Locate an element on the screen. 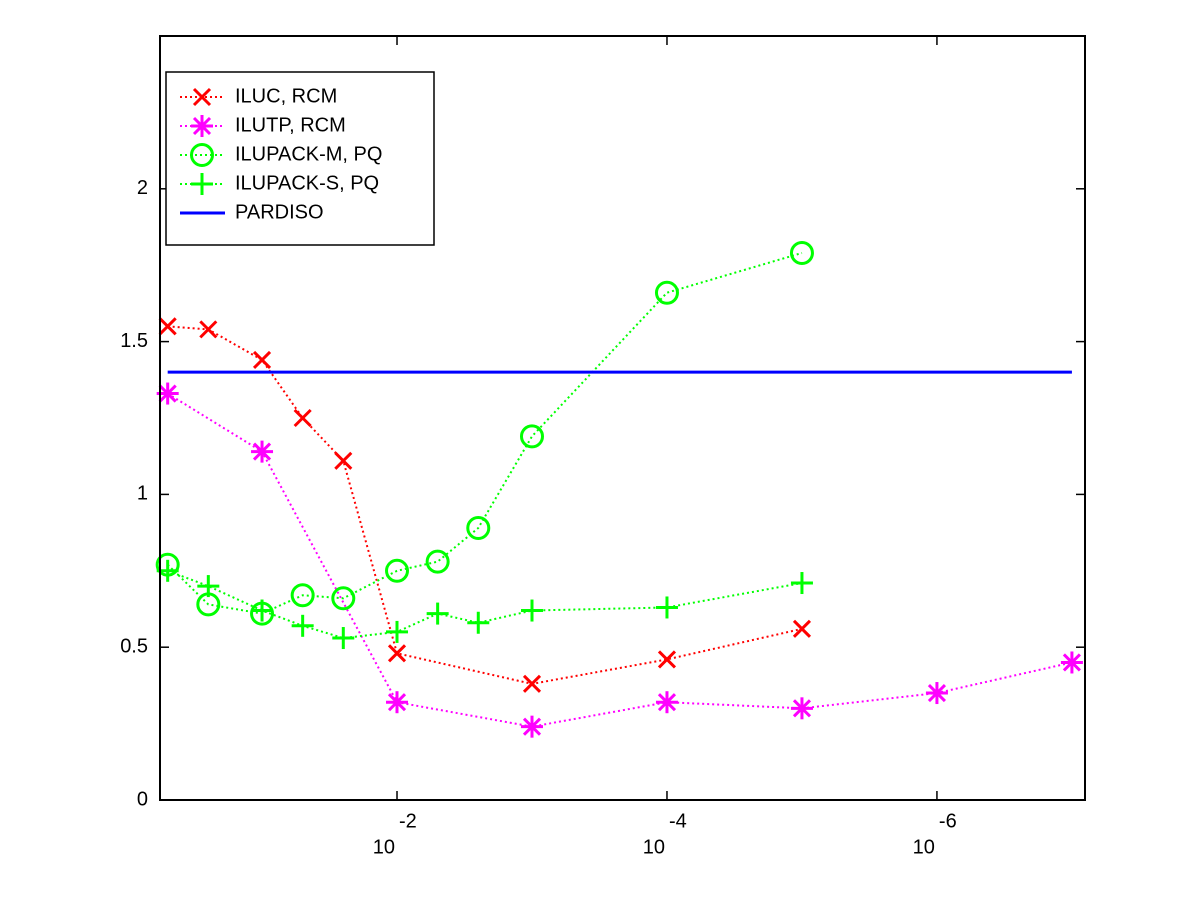 This screenshot has height=900, width=1200. legend-label: PARDISO is located at coordinates (279, 212).